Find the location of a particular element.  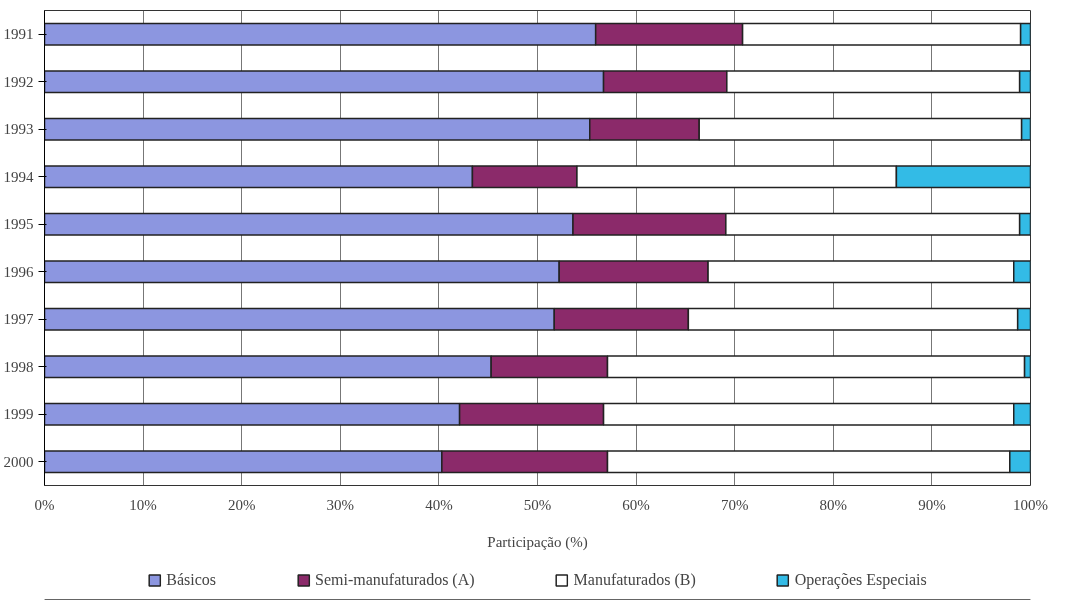

y-tick-label: 1992 is located at coordinates (18, 81).